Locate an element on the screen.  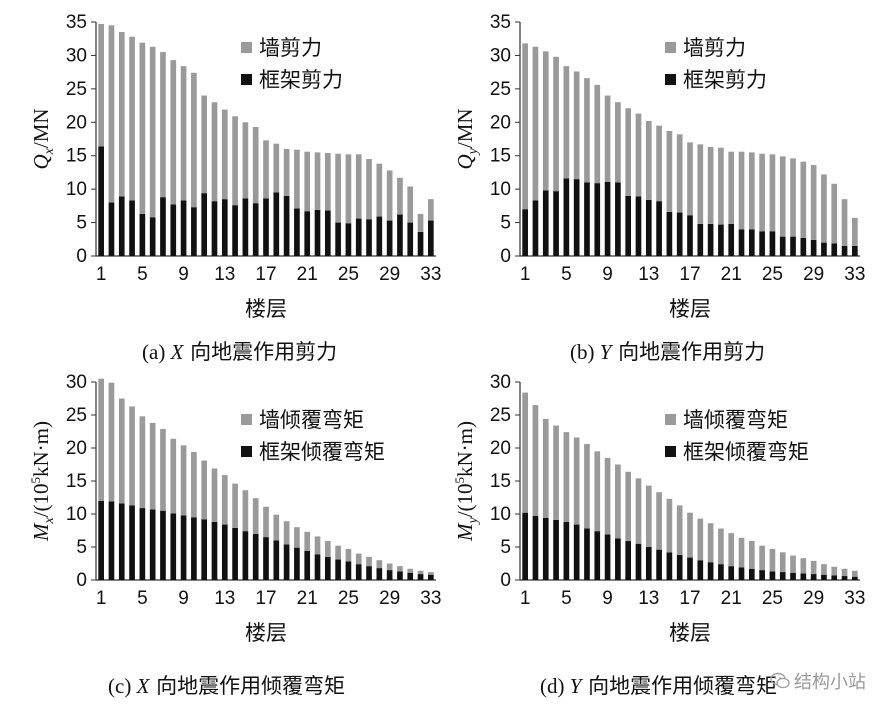
y-axis-title: Qy/MN is located at coordinates (467, 138).